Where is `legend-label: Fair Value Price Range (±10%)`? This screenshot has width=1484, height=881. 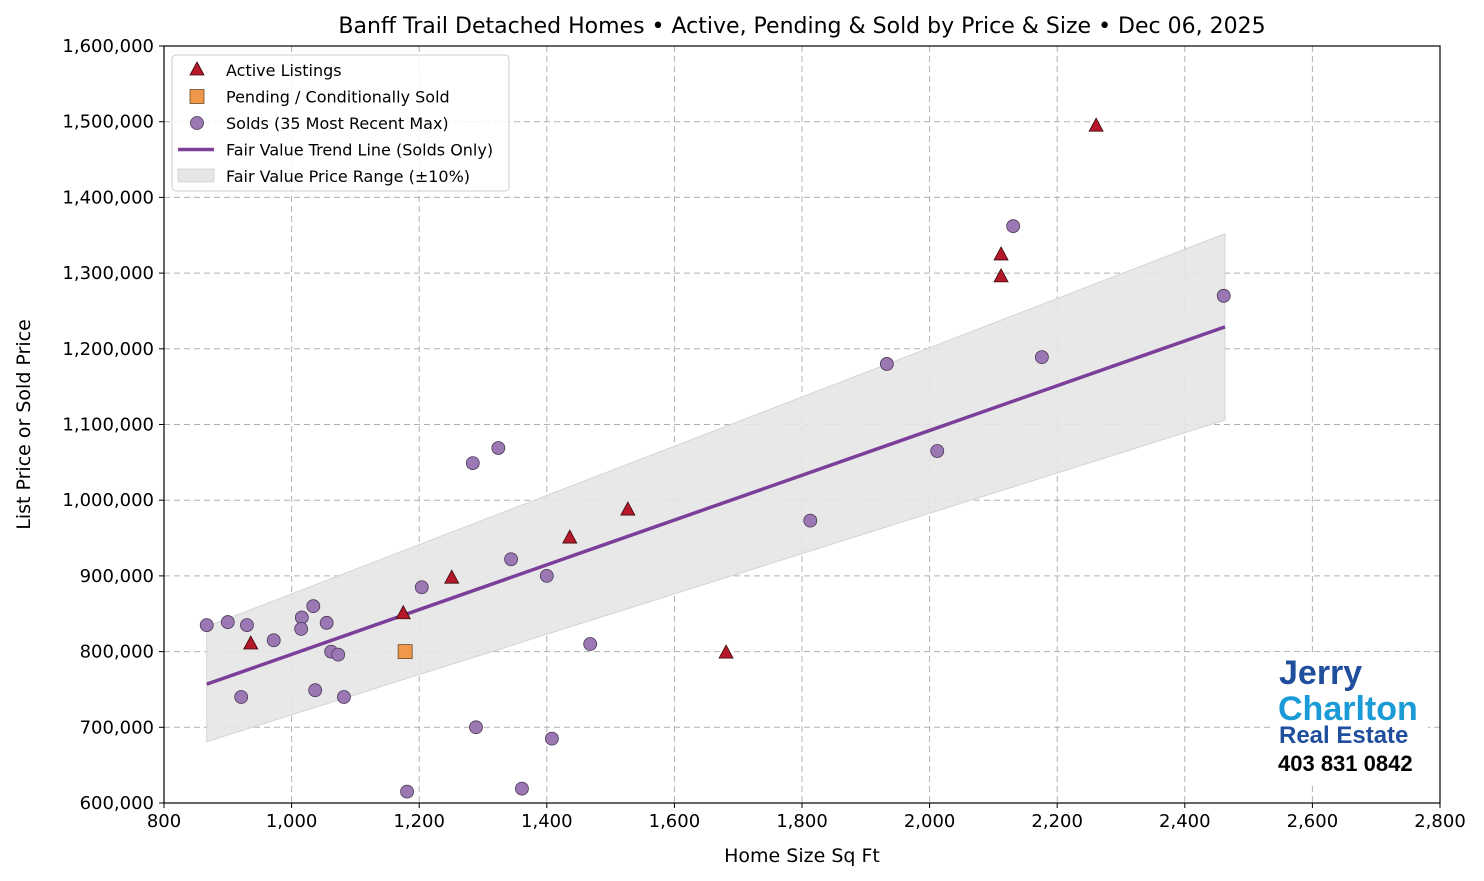 legend-label: Fair Value Price Range (±10%) is located at coordinates (348, 176).